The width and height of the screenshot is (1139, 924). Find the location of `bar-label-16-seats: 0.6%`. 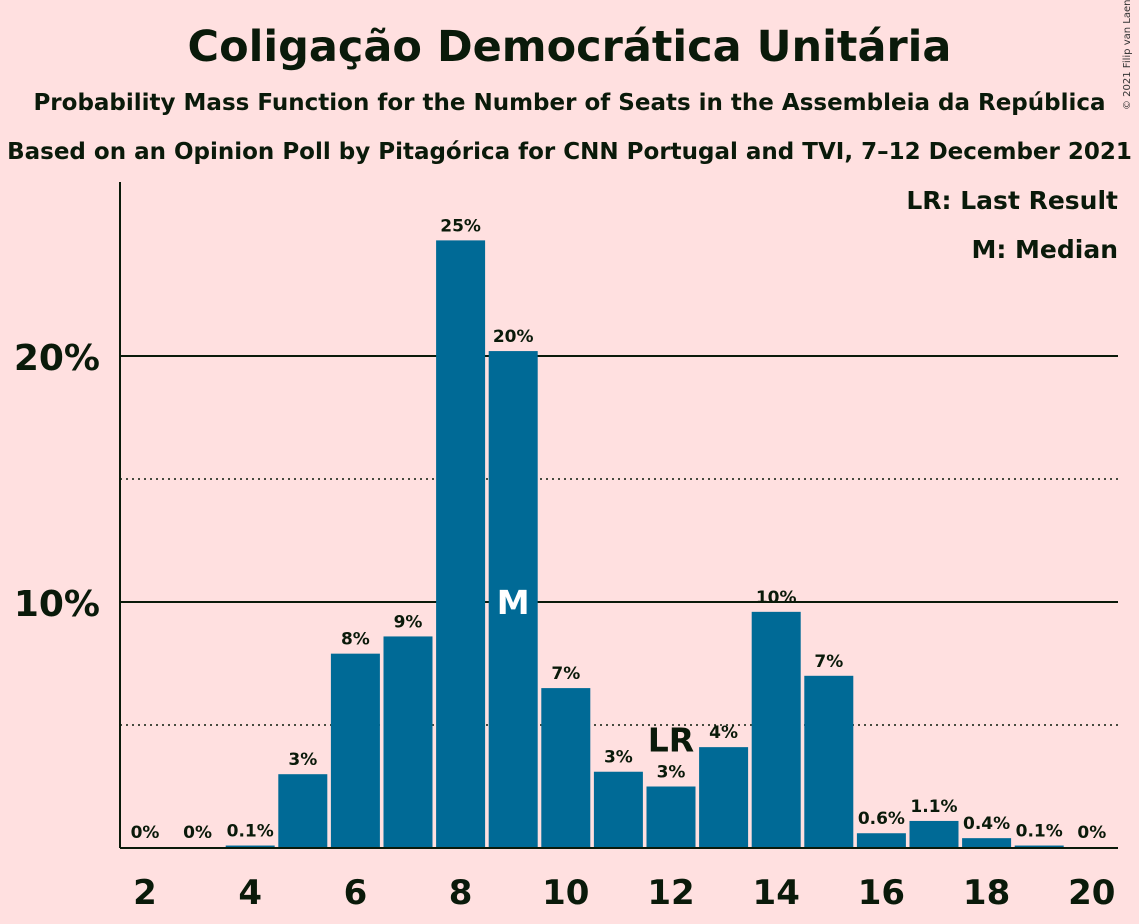

bar-label-16-seats: 0.6% is located at coordinates (881, 819).